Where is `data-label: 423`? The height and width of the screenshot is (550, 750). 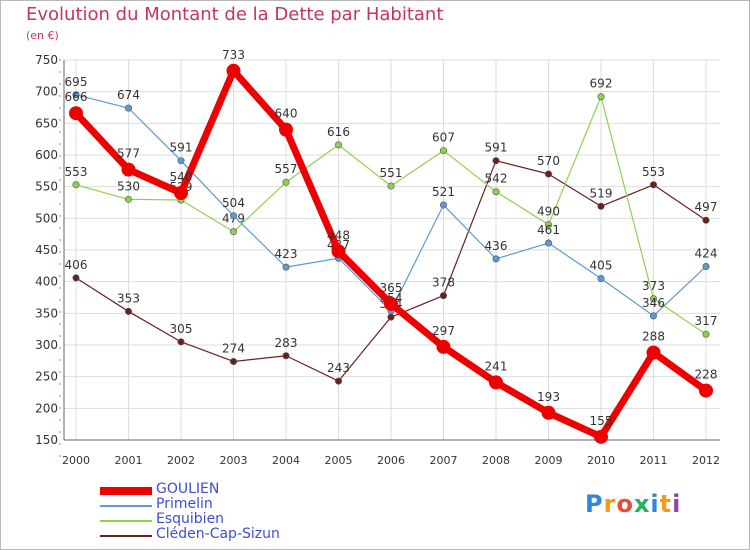 data-label: 423 is located at coordinates (286, 254).